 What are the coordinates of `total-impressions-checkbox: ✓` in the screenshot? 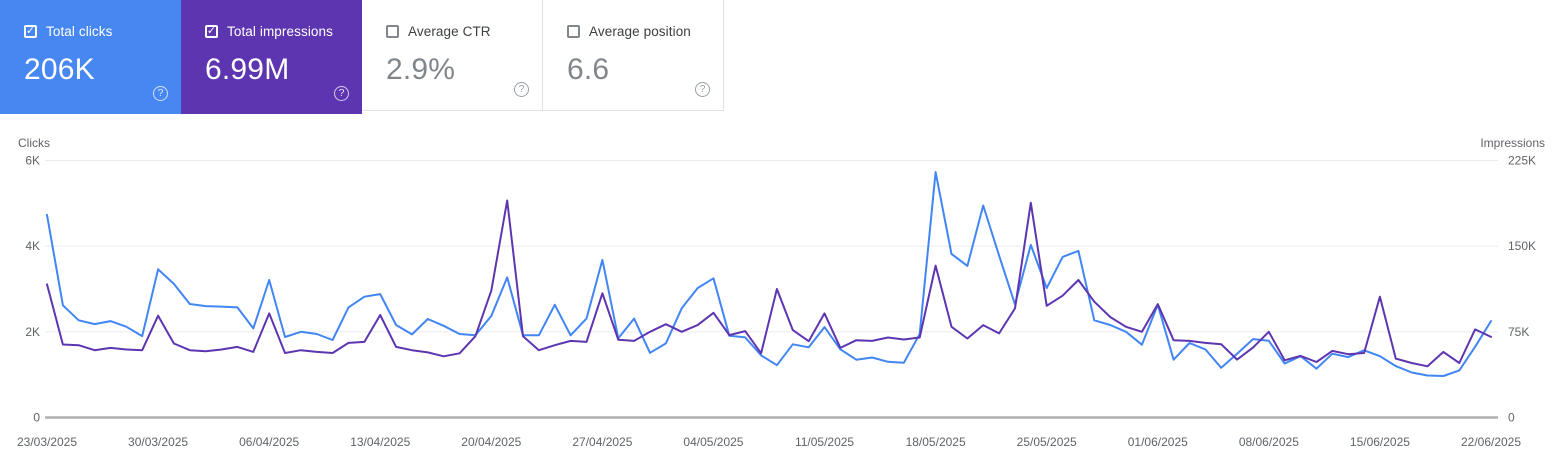 It's located at (211, 31).